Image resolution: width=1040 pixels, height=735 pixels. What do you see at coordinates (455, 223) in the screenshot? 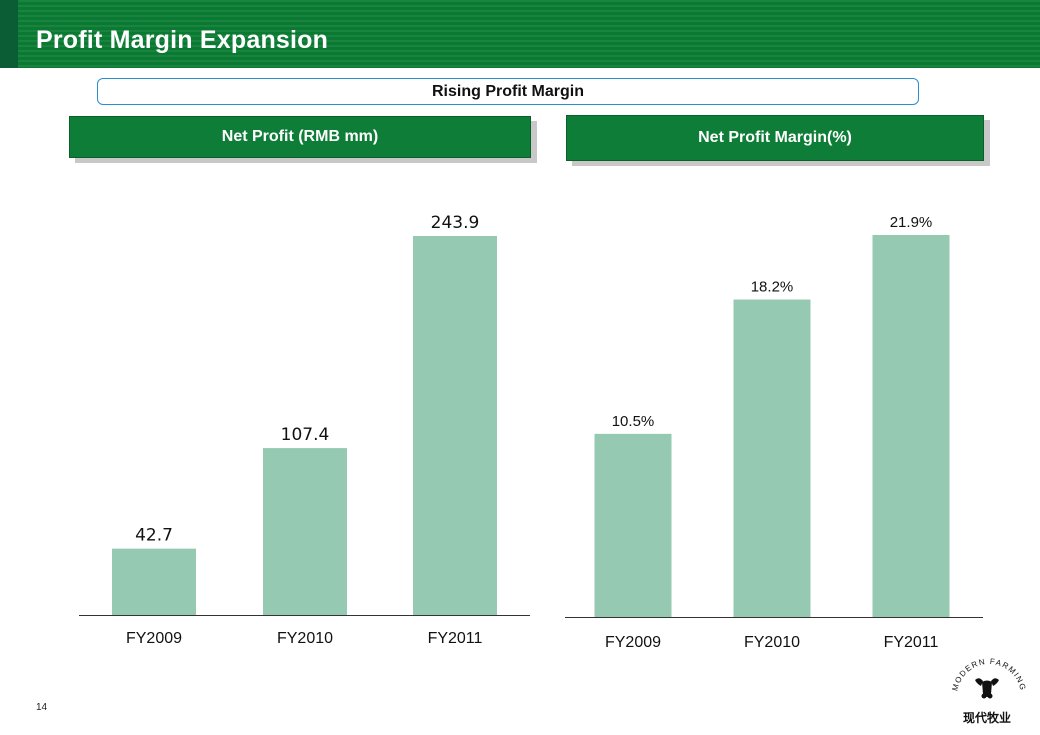
I see `net-profit-value-label: 243.9` at bounding box center [455, 223].